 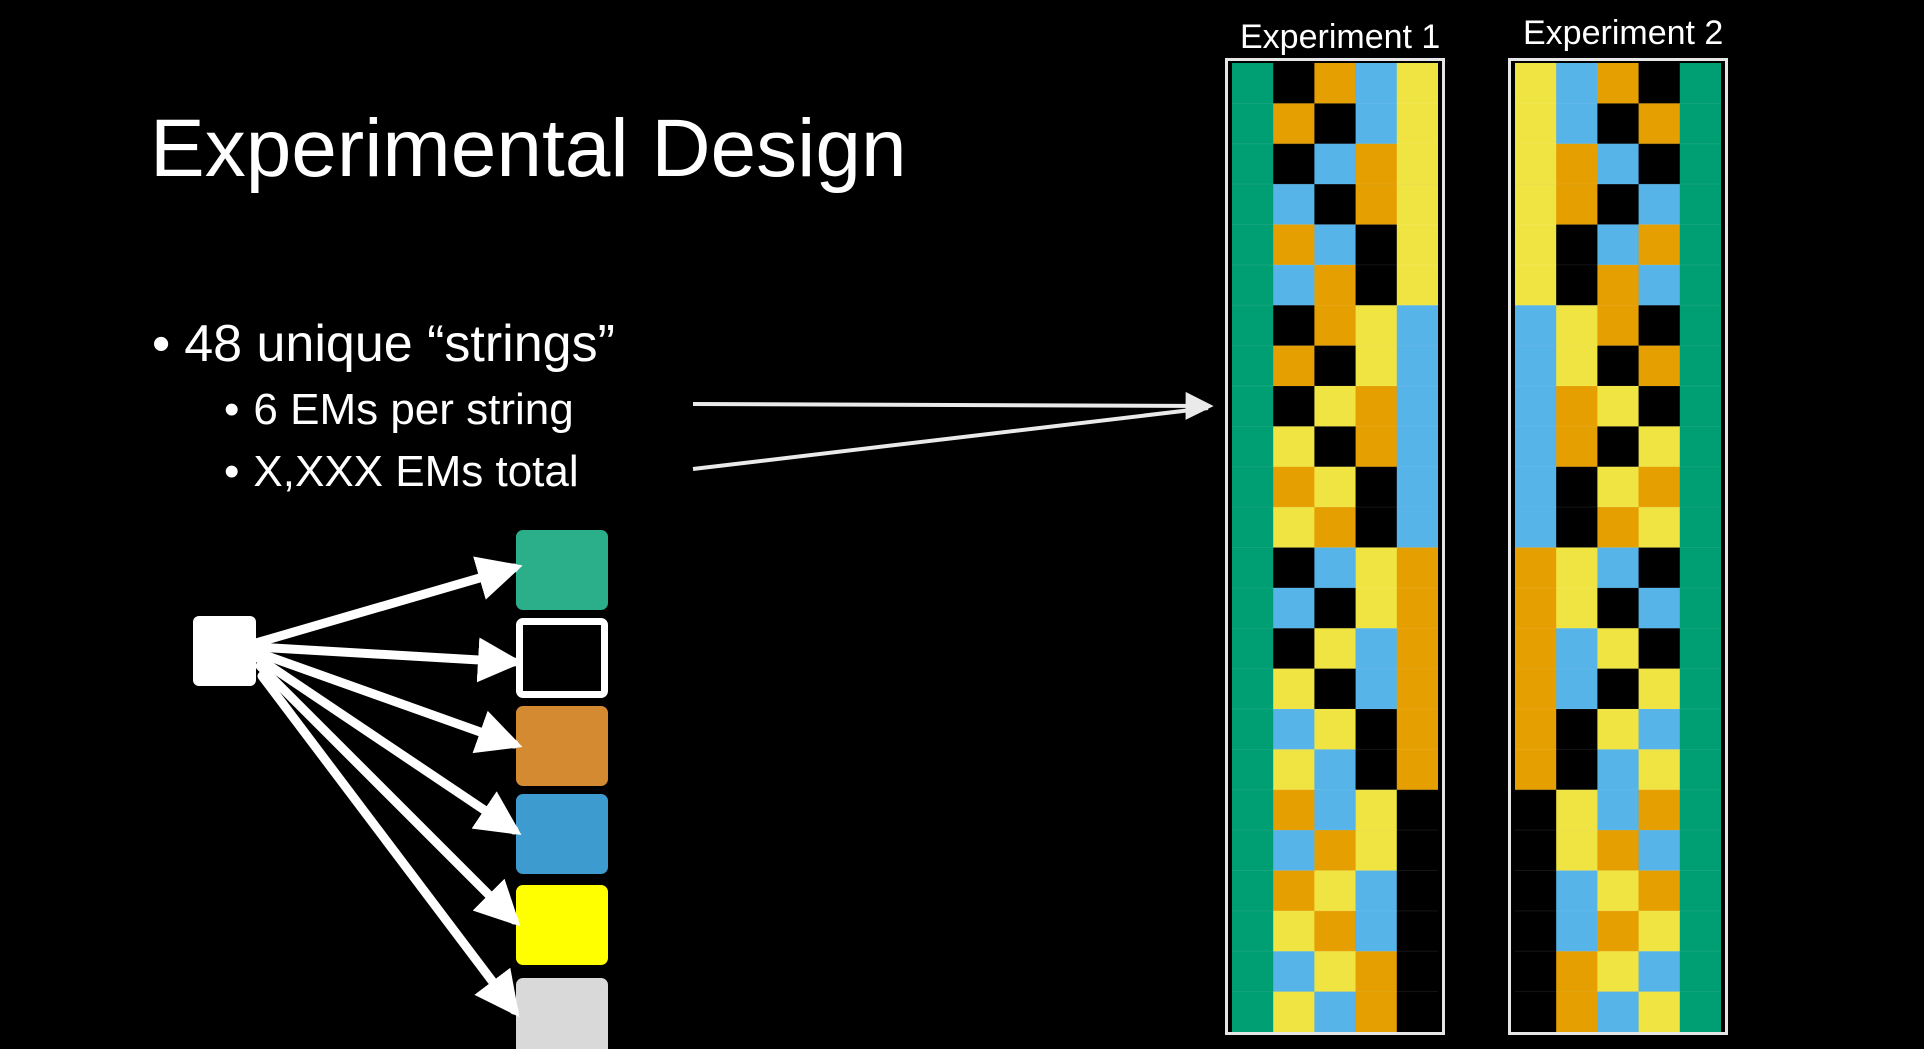 I want to click on arrow-from-ems-per-string, so click(x=953, y=405).